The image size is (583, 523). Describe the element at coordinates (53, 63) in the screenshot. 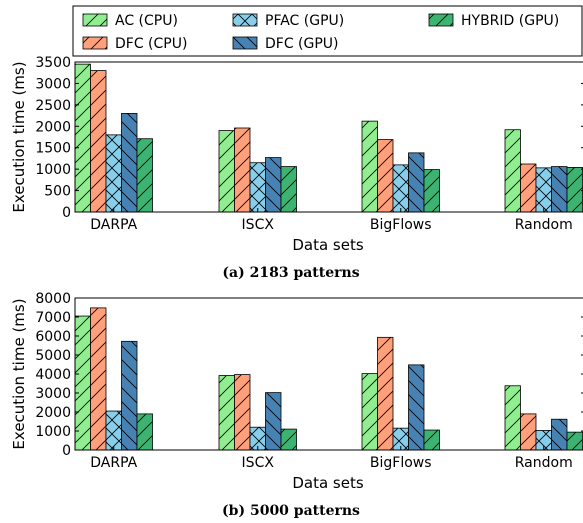

I see `y-tick-label: 3500` at that location.